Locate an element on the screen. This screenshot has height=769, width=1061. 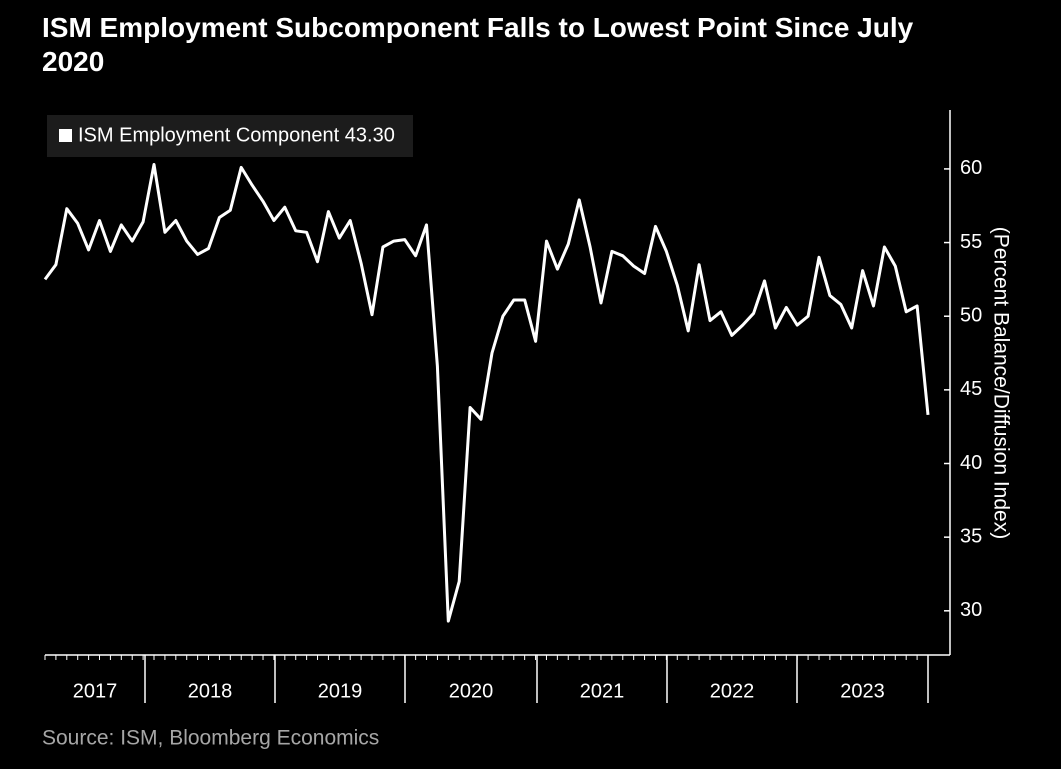
source: Source: ISM, Bloomberg Economics is located at coordinates (210, 738).